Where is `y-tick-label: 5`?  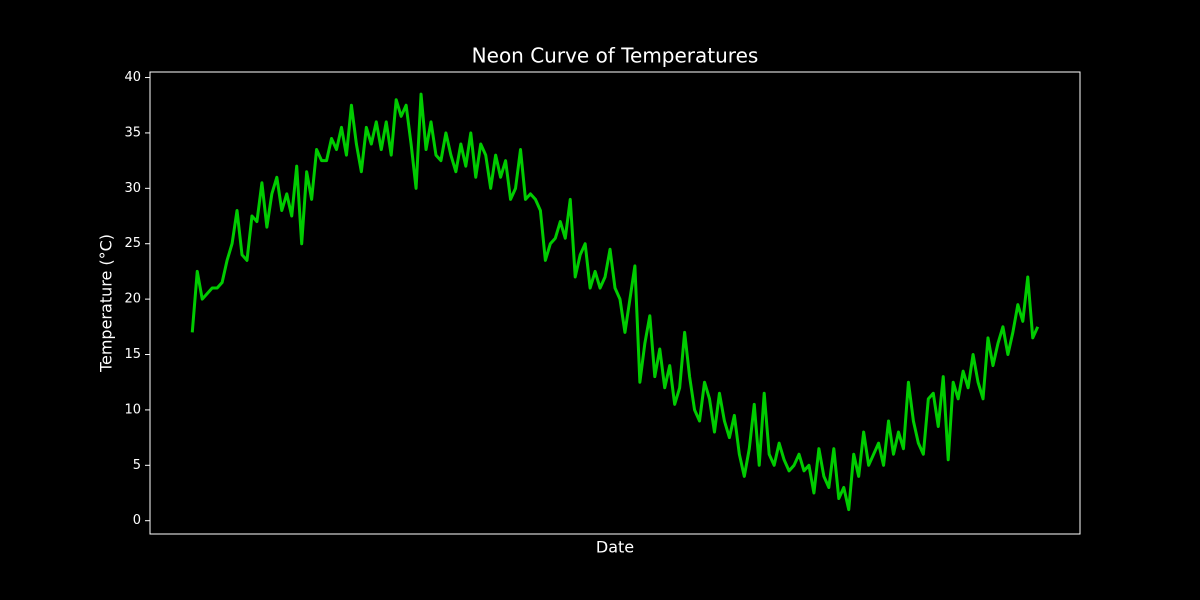 y-tick-label: 5 is located at coordinates (137, 465).